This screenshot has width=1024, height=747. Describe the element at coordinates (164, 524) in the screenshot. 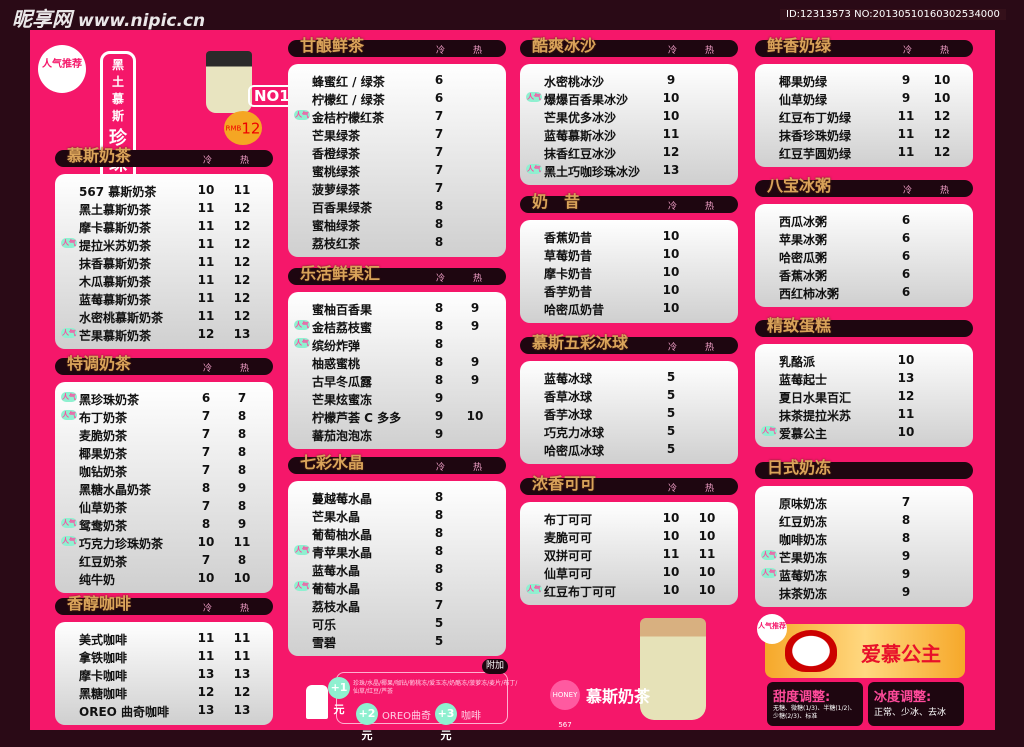

I see `menu-item: 人气 鸳鸯奶茶 8 9` at that location.